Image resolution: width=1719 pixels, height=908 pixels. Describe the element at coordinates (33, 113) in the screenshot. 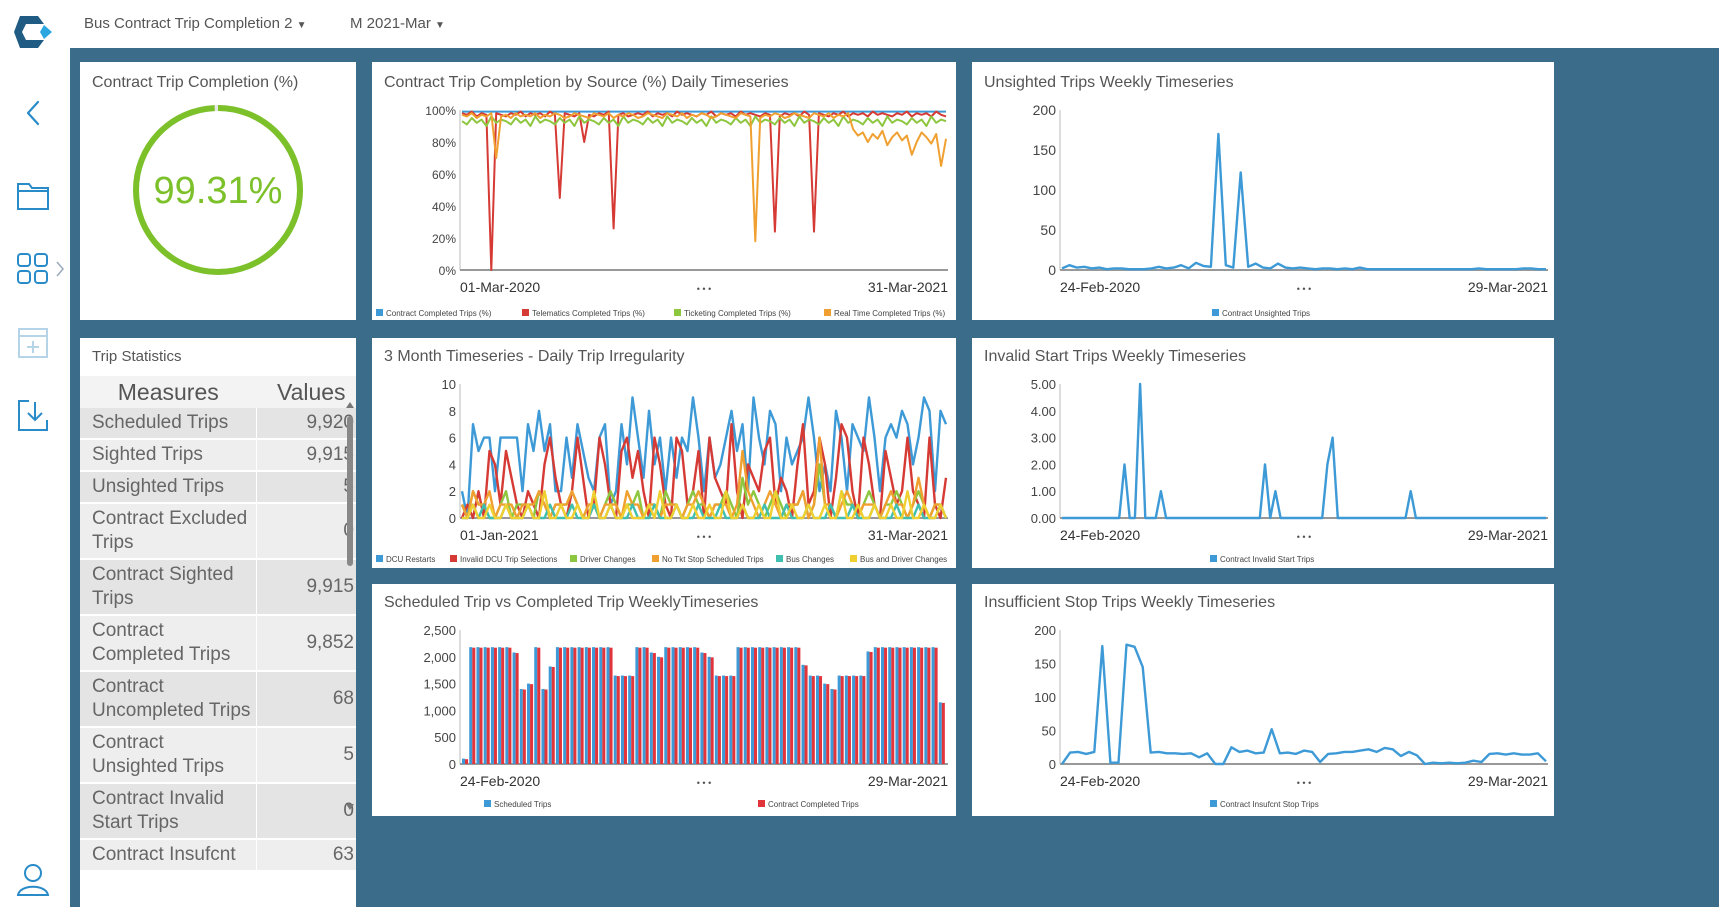

I see `back-icon` at that location.